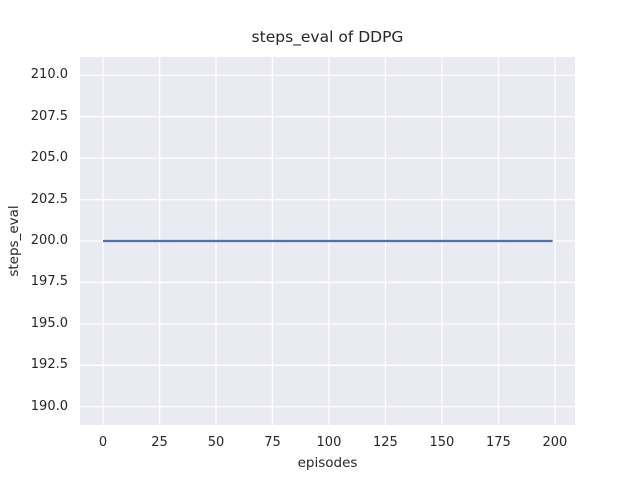  I want to click on x-tick-label: 175, so click(498, 442).